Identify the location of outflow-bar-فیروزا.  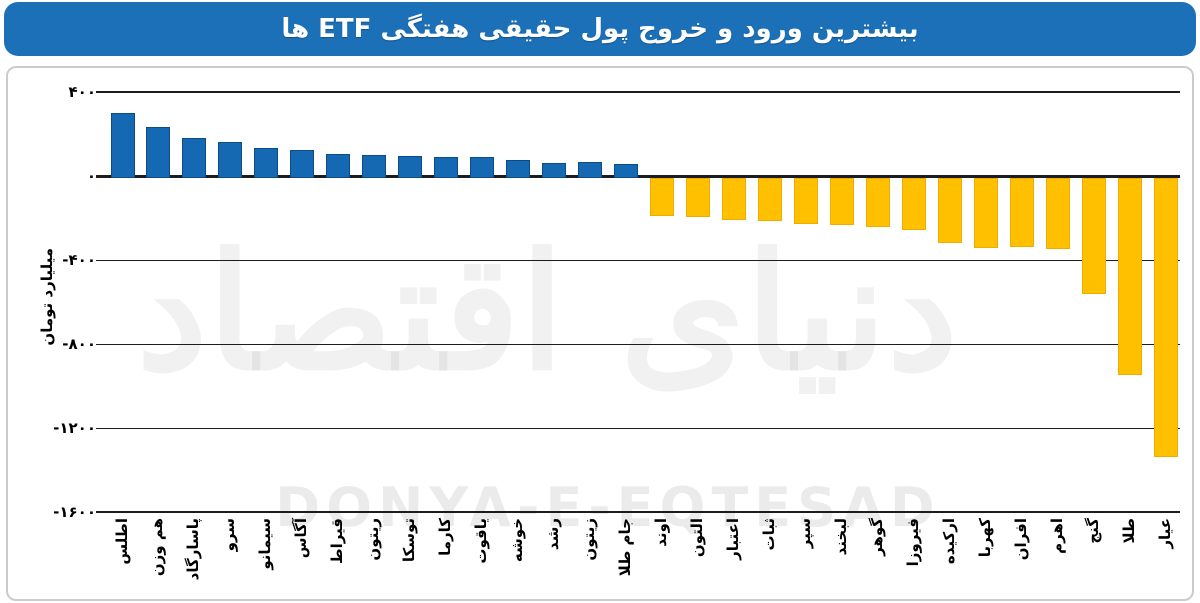
(913, 204).